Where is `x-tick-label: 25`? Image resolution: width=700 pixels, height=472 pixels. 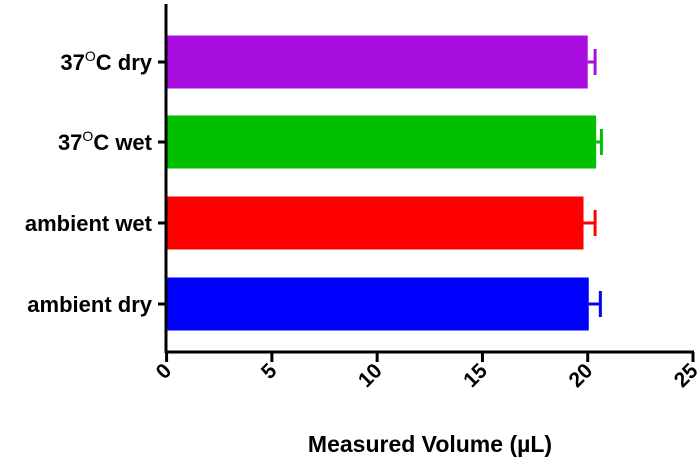 x-tick-label: 25 is located at coordinates (685, 375).